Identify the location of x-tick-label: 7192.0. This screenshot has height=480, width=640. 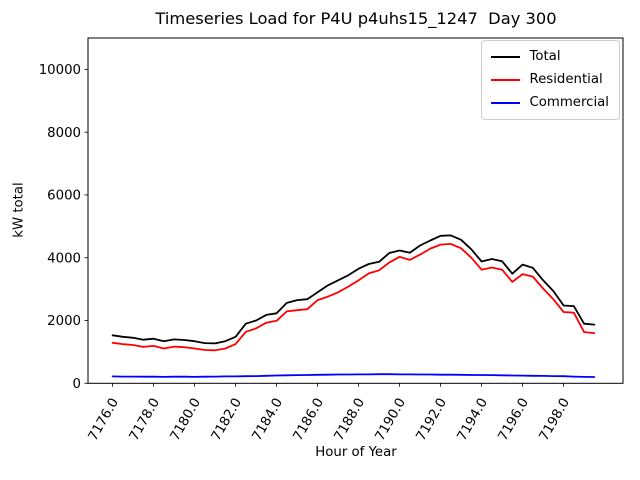
(432, 420).